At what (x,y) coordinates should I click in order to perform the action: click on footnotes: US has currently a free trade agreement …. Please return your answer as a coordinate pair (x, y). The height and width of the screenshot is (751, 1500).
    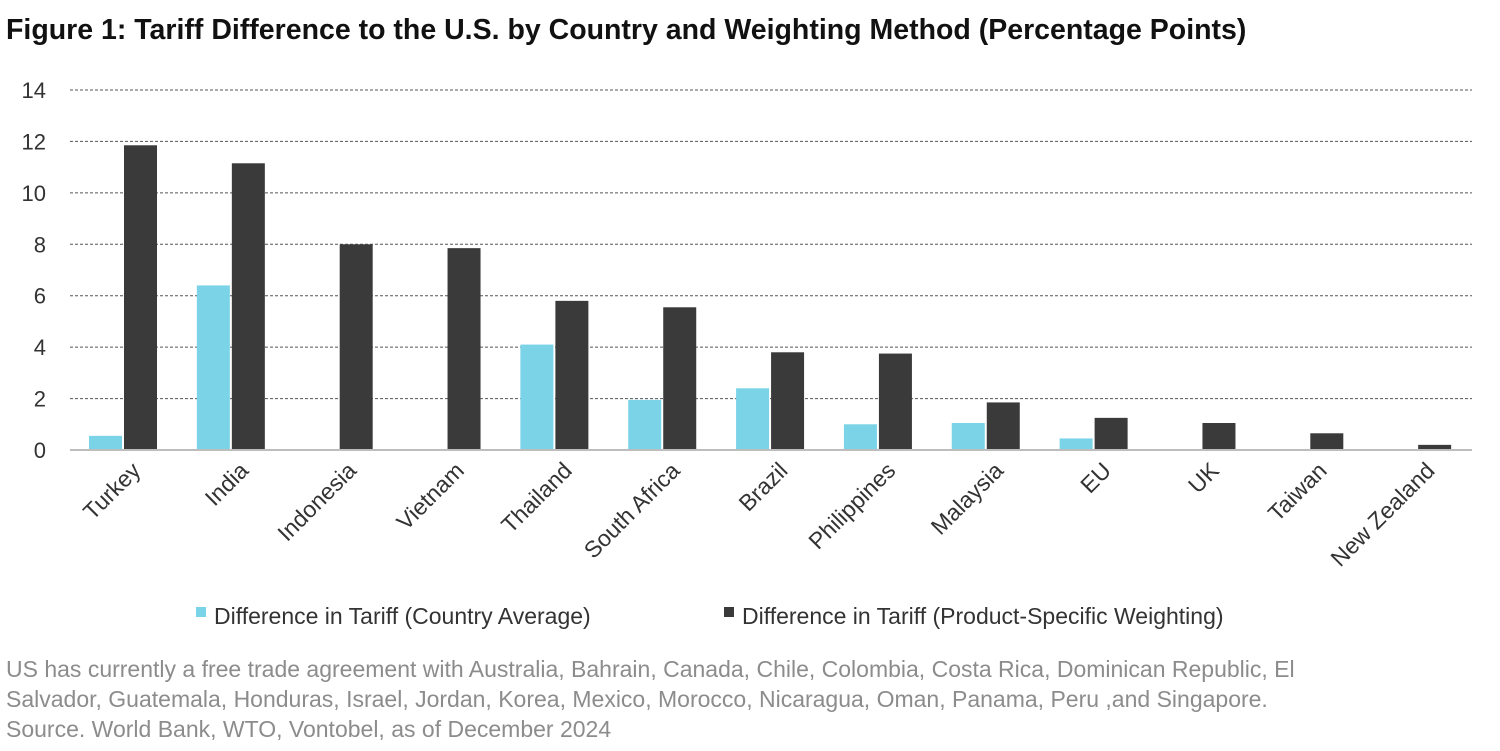
    Looking at the image, I should click on (751, 699).